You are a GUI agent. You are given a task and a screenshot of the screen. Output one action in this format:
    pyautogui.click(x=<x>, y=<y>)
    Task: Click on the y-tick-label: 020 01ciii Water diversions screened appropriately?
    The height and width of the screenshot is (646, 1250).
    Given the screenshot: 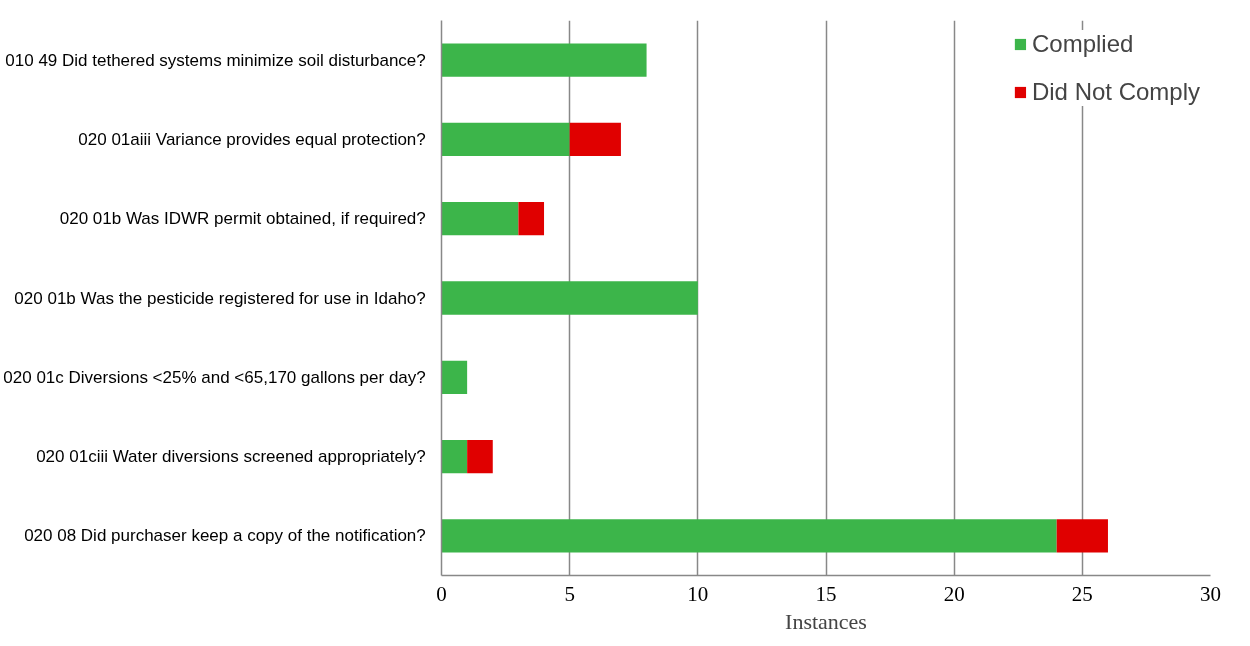 What is the action you would take?
    pyautogui.click(x=231, y=457)
    